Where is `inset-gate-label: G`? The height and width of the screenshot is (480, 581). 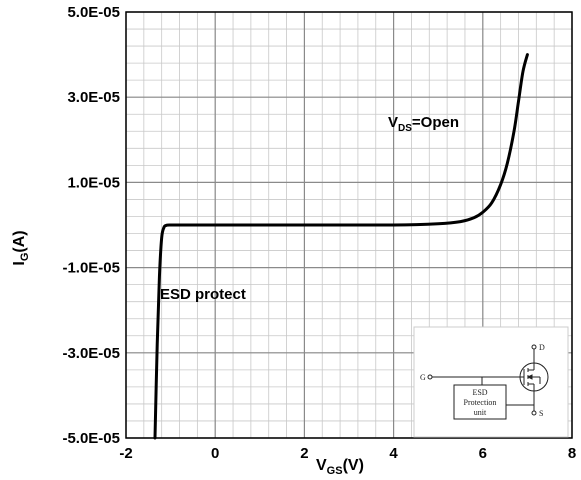 inset-gate-label: G is located at coordinates (423, 377).